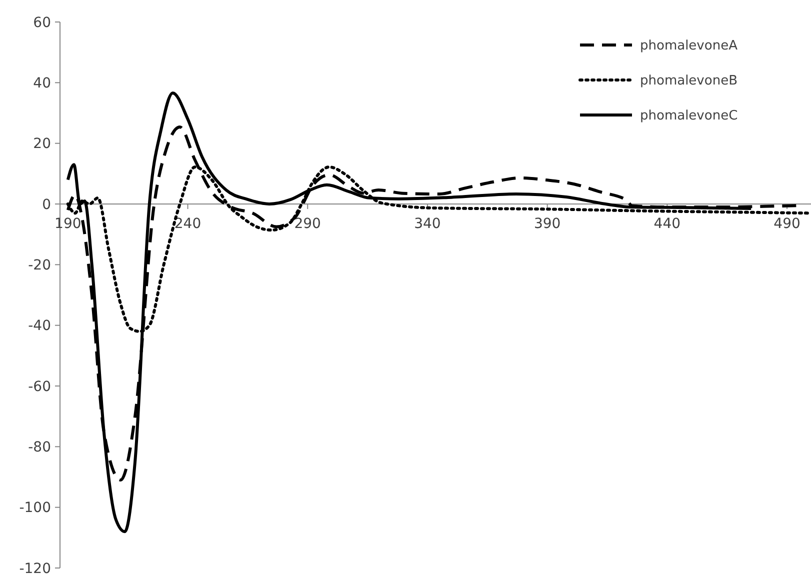  I want to click on x-tick-label: 390, so click(547, 224).